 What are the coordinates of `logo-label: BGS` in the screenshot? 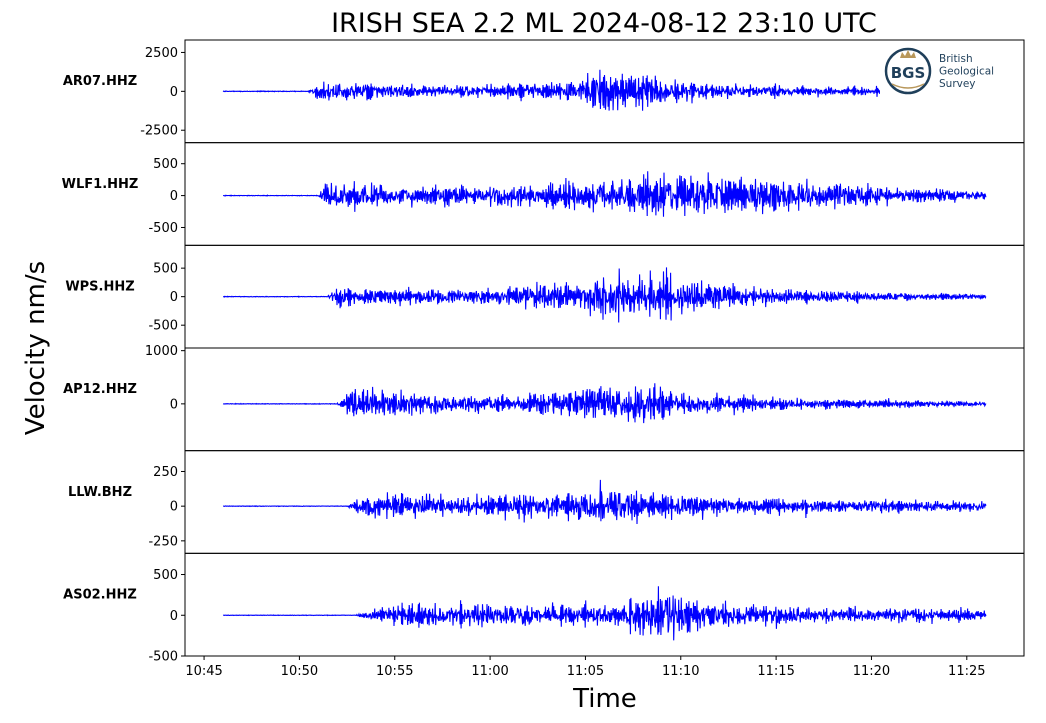 It's located at (908, 73).